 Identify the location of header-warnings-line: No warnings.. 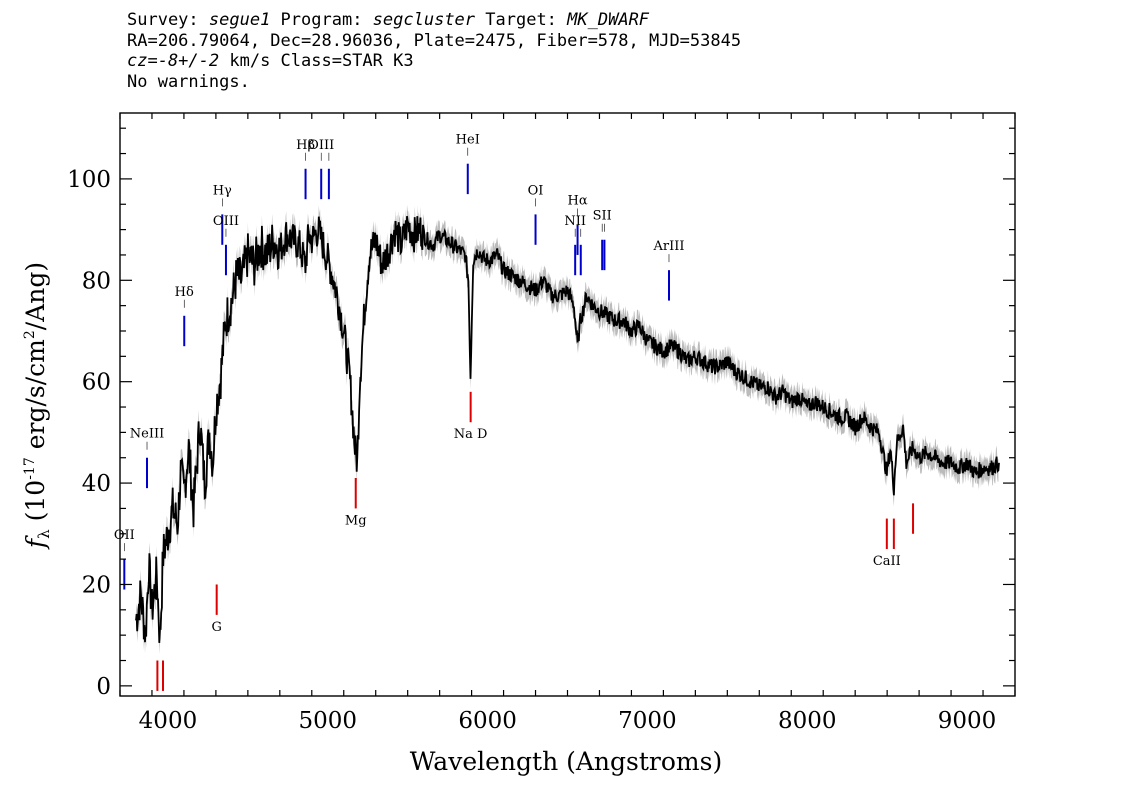
(188, 81).